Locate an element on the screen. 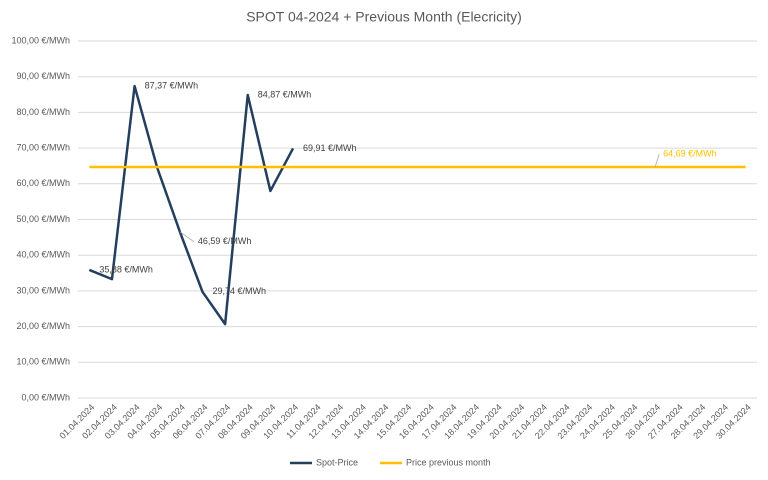 The image size is (768, 480). data-label: 64,69 €/MWh is located at coordinates (690, 153).